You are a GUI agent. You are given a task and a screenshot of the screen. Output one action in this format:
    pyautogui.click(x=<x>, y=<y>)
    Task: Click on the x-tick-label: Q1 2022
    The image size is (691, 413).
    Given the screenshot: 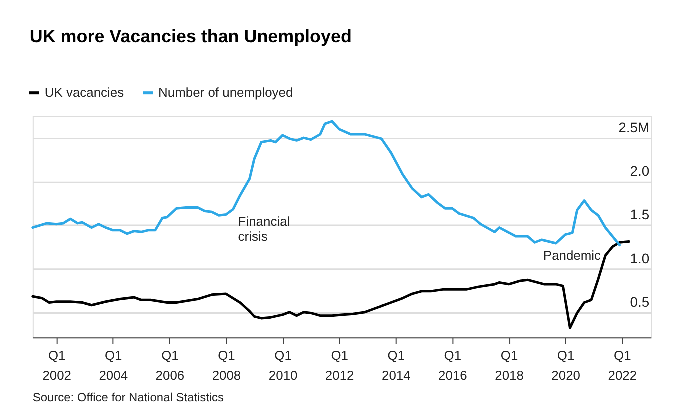 What is the action you would take?
    pyautogui.click(x=623, y=365)
    